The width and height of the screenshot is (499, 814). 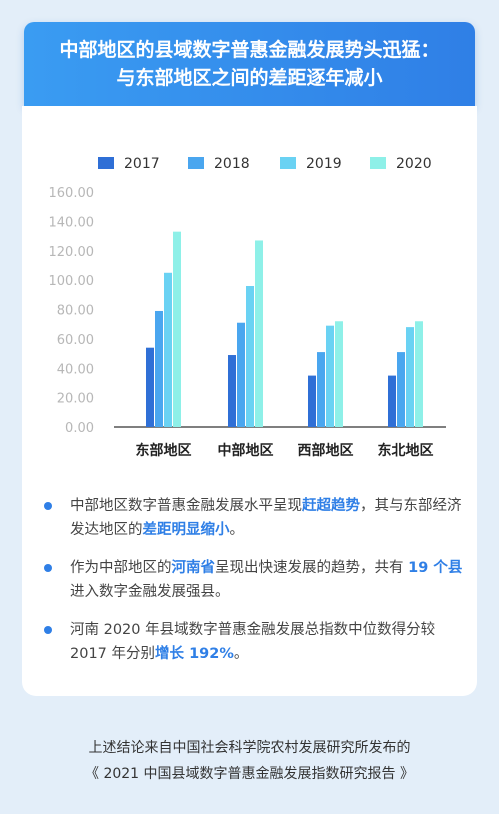 What do you see at coordinates (266, 518) in the screenshot?
I see `bullet-text: ，其与东部经济发达地区的` at bounding box center [266, 518].